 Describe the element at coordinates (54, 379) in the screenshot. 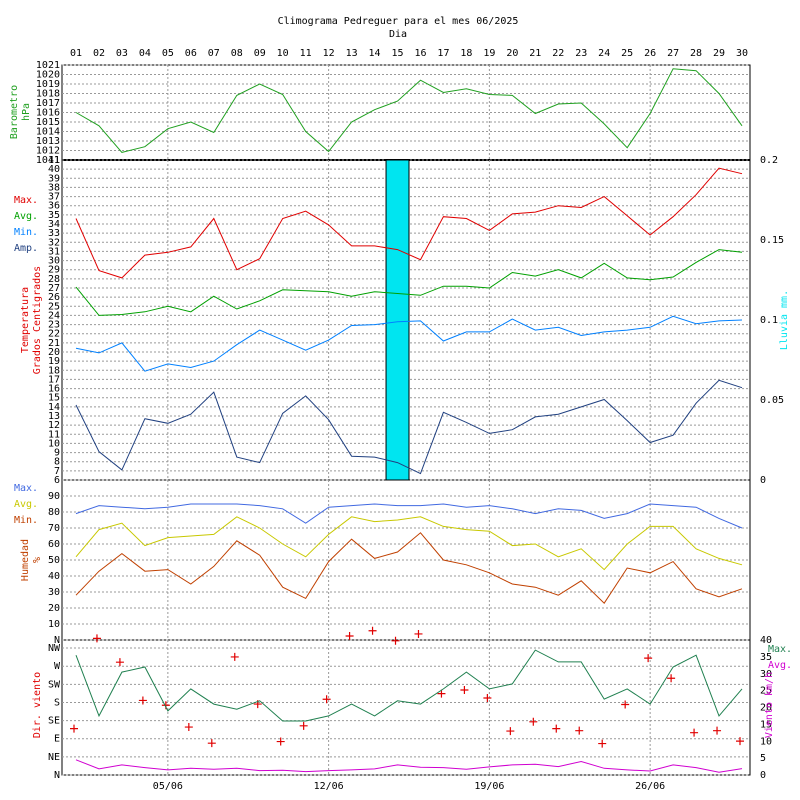

I see `temp-tick-17: 17` at that location.